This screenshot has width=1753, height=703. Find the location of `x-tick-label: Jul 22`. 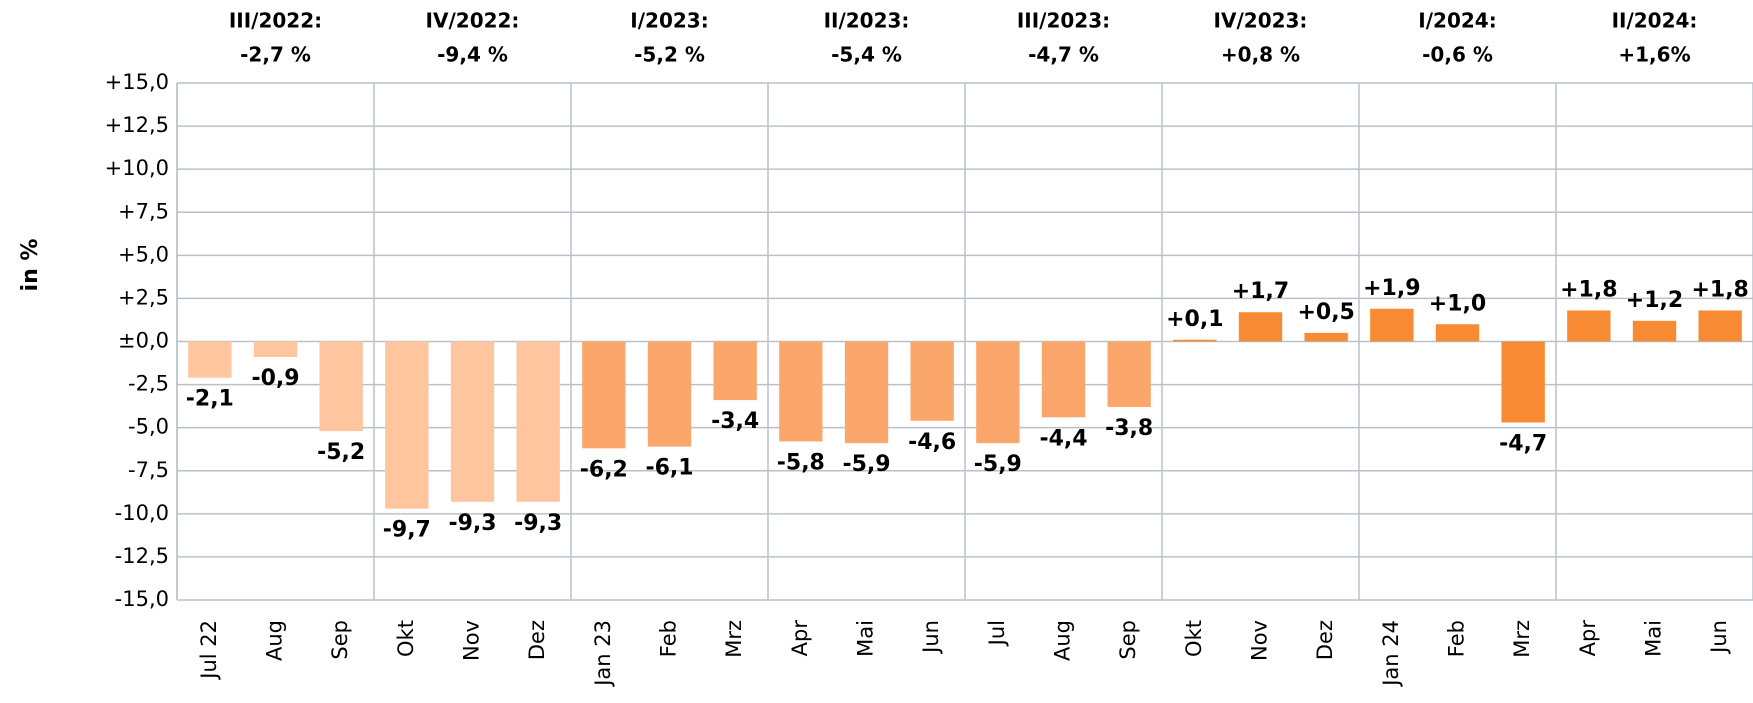

x-tick-label: Jul 22 is located at coordinates (209, 650).